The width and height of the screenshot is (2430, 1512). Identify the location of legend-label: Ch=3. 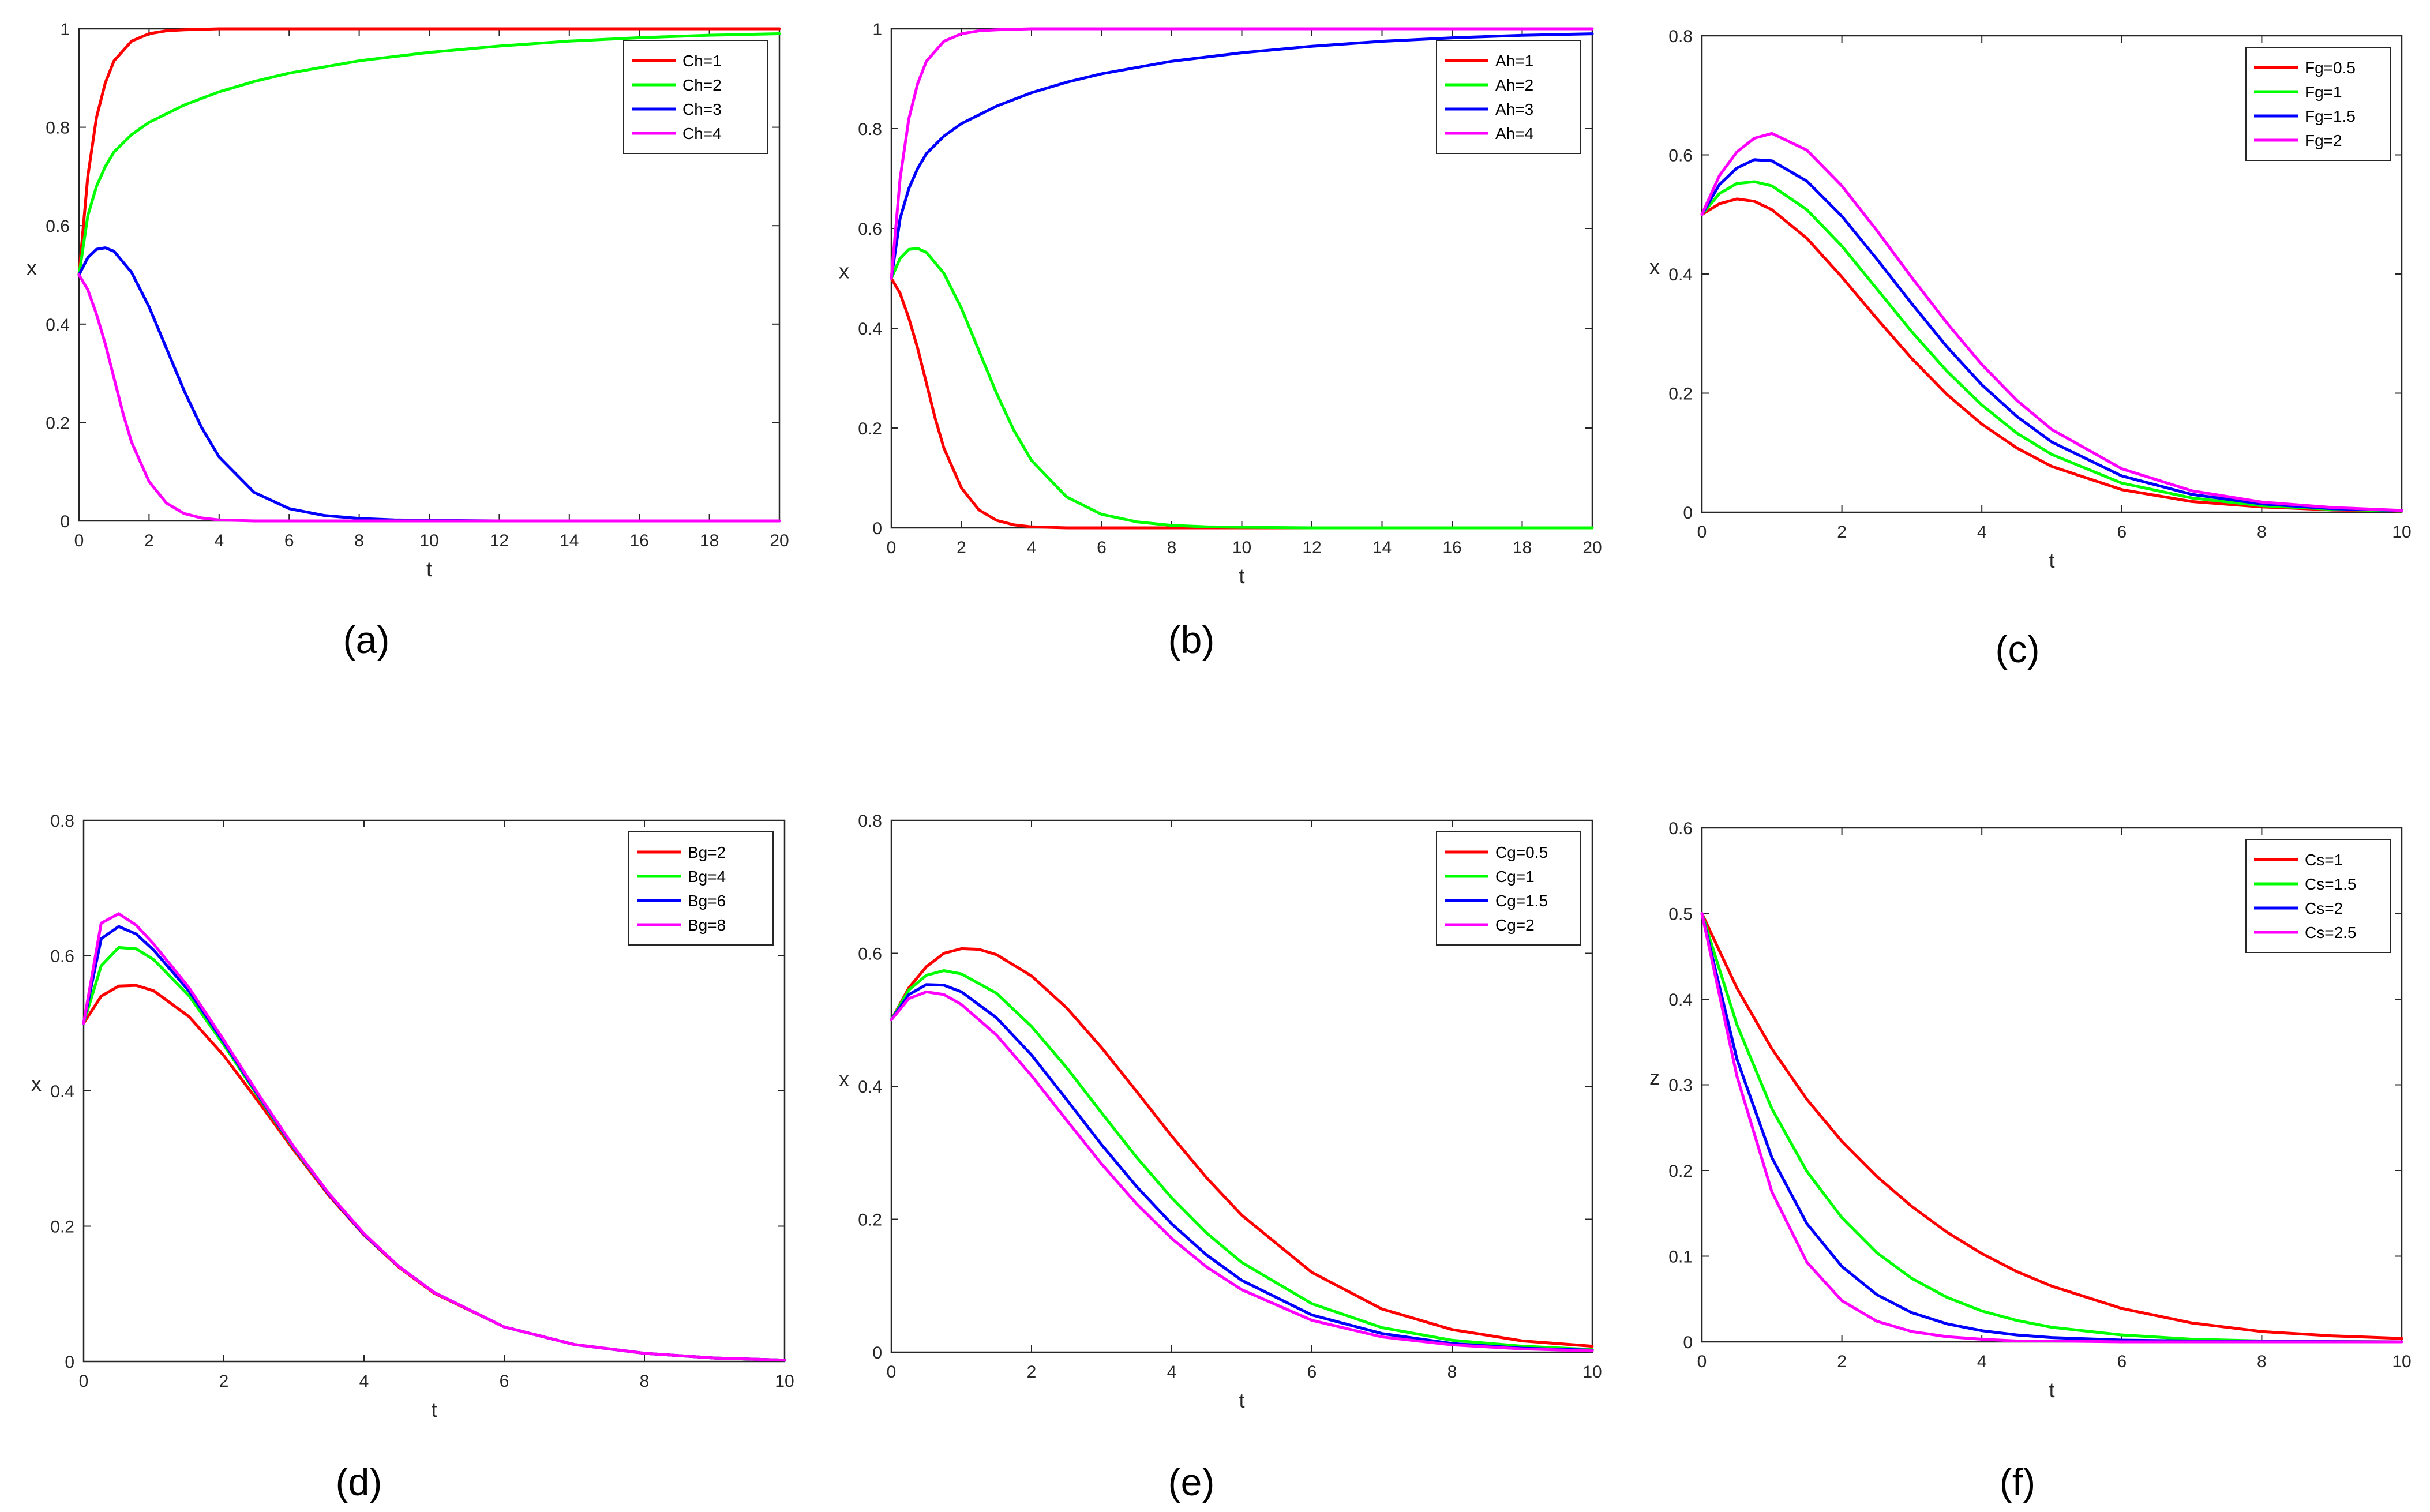
(702, 109).